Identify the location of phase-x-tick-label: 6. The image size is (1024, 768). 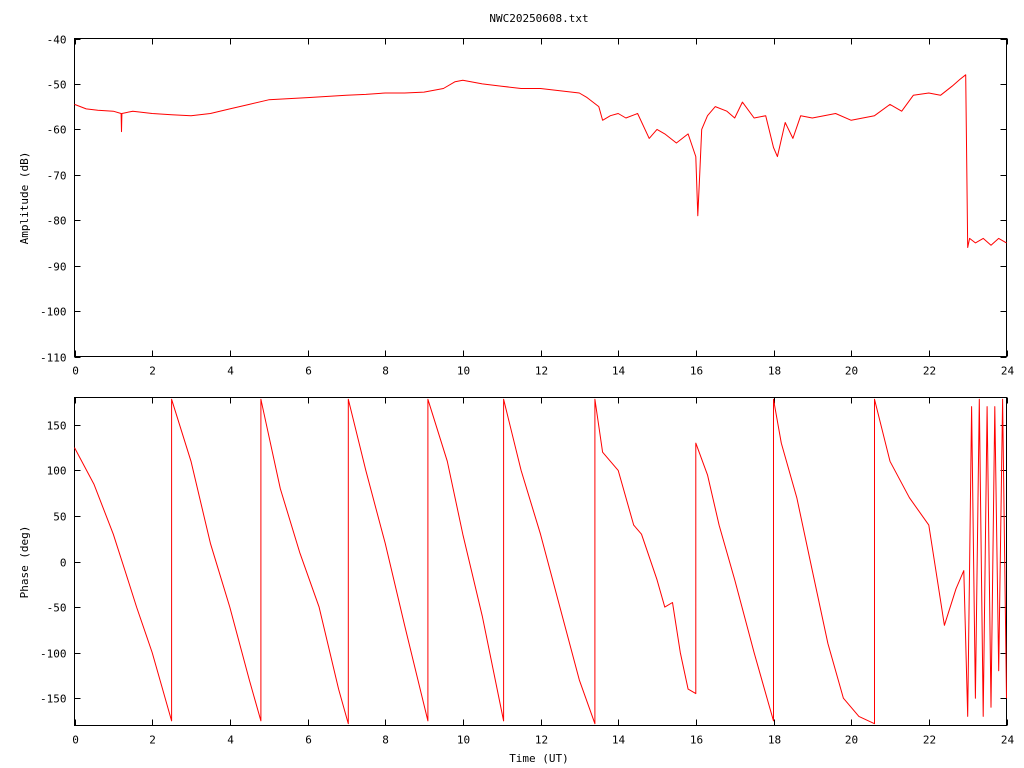
(308, 740).